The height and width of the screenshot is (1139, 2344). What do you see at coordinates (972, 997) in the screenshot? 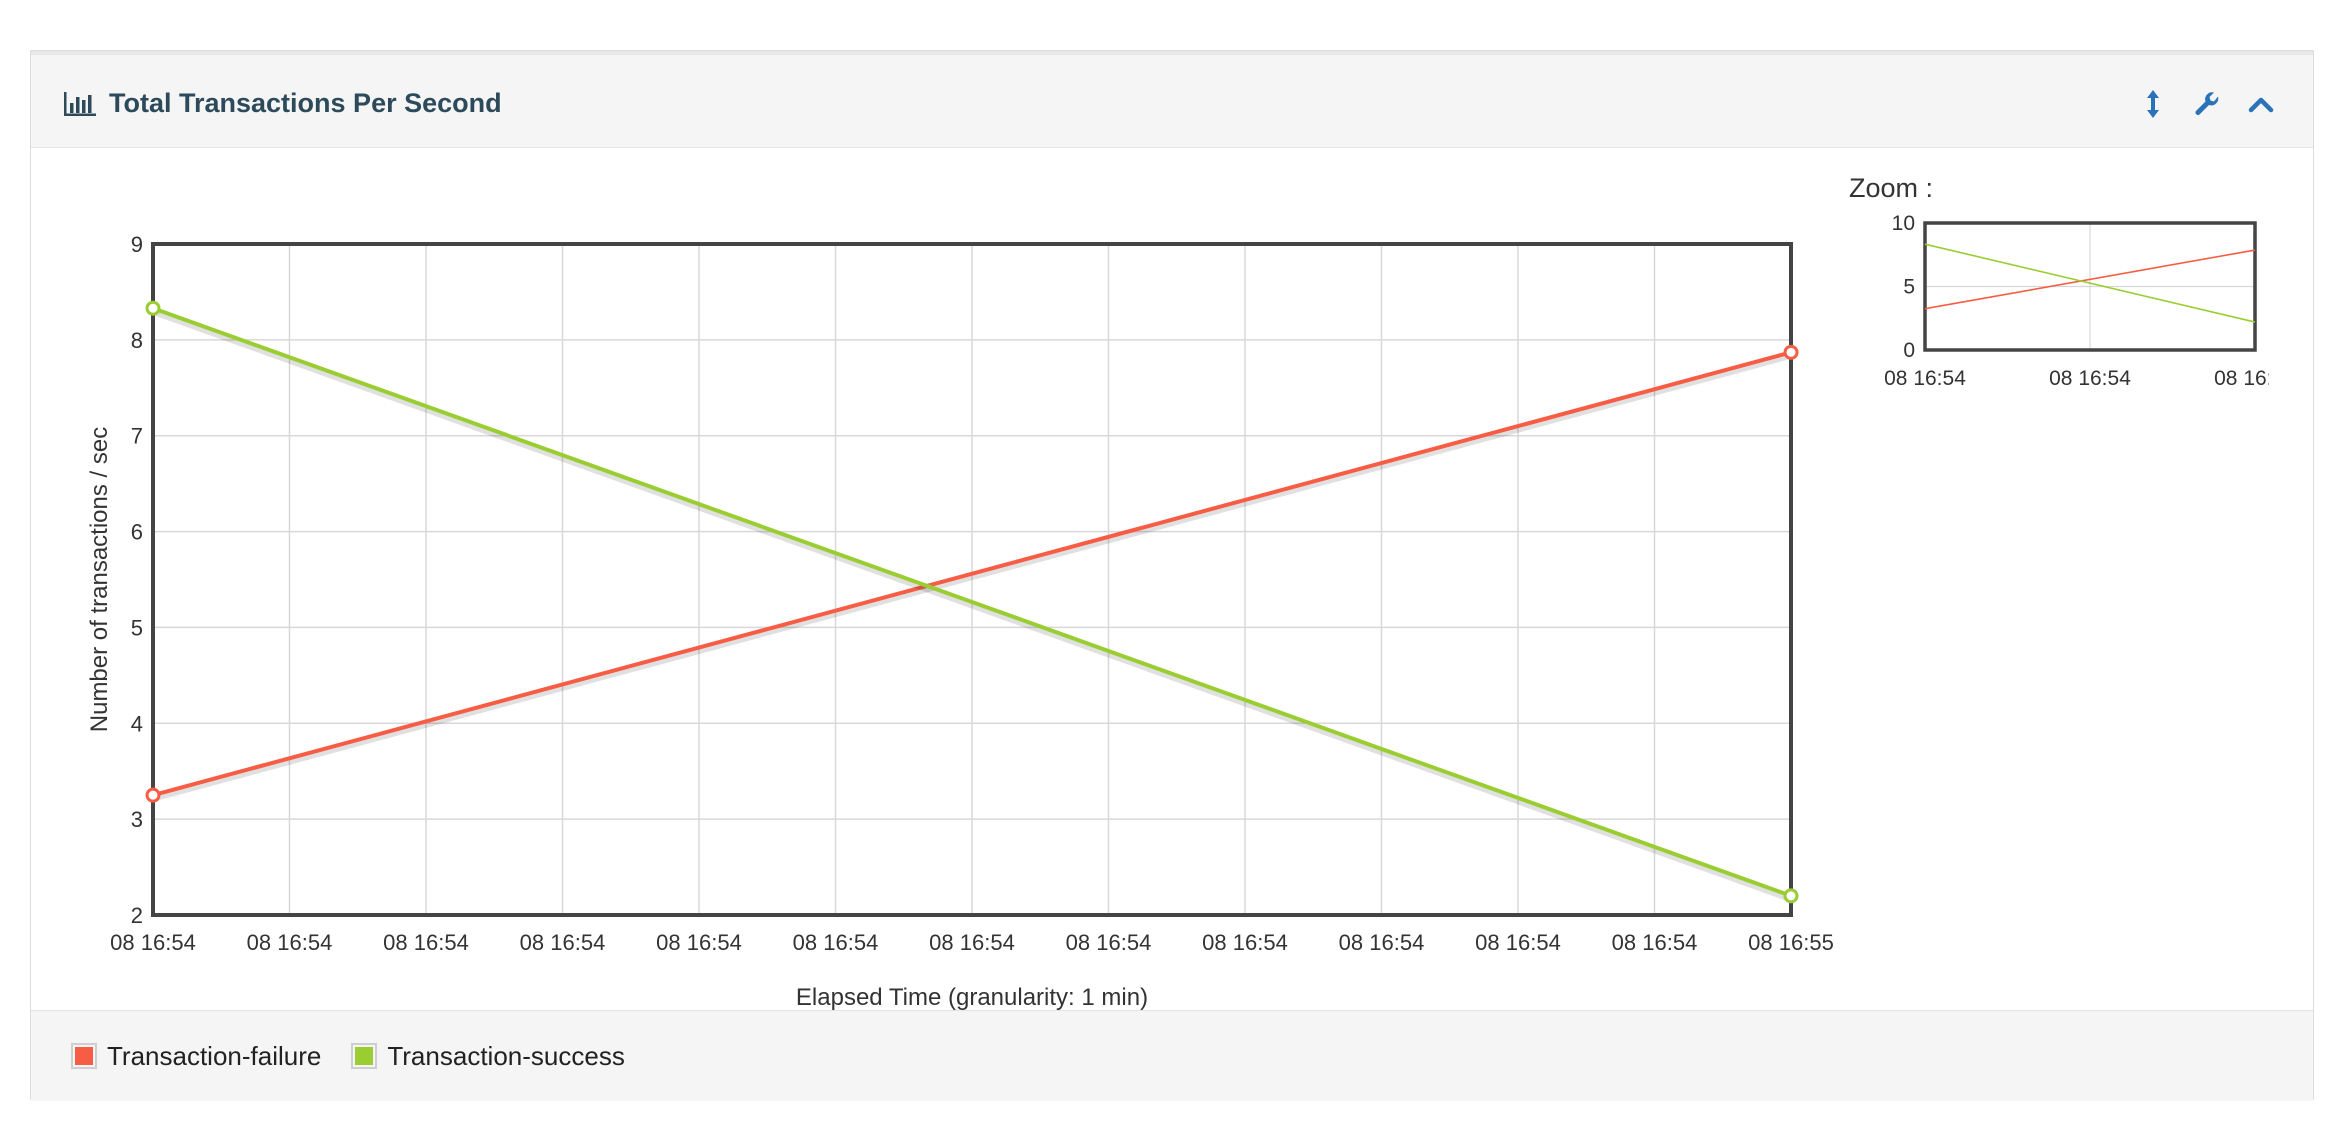
I see `x-axis-label: Elapsed Time (granularity: 1 min)` at bounding box center [972, 997].